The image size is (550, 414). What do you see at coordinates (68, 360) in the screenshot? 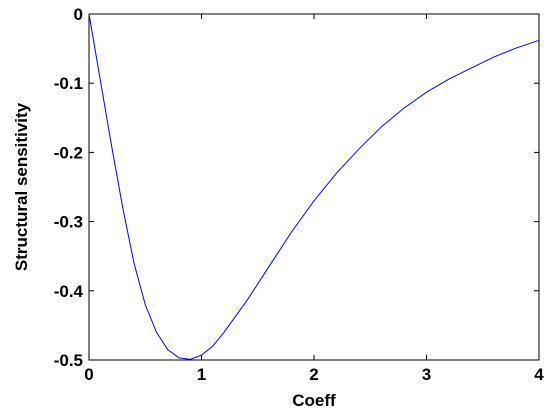
I see `y-tick-label: -0.5` at bounding box center [68, 360].